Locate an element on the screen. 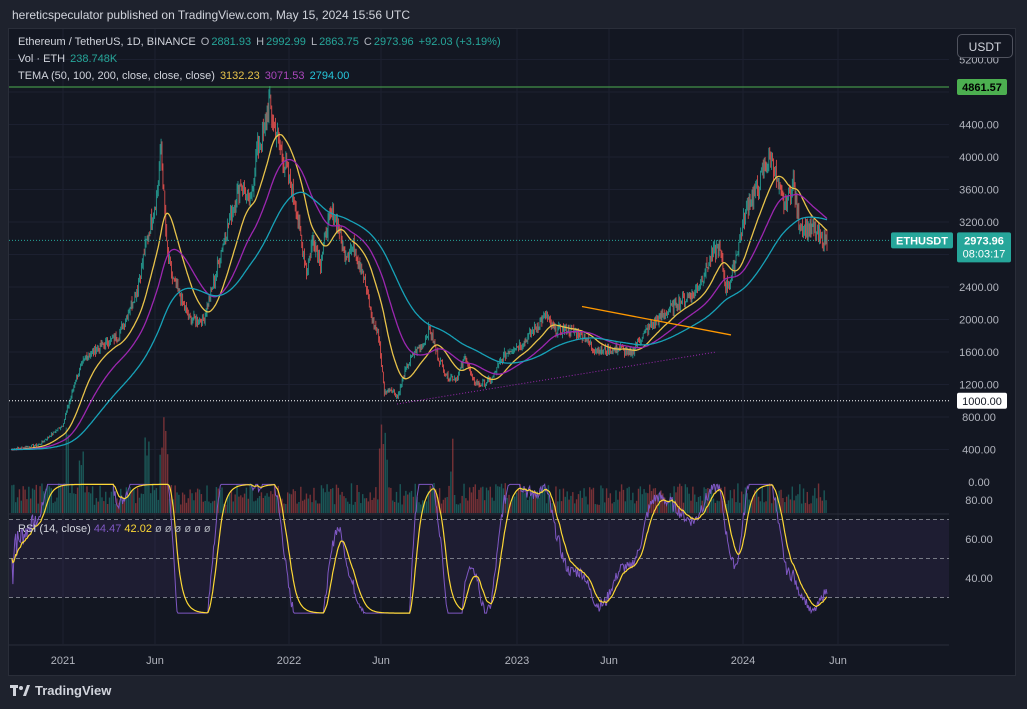 The image size is (1027, 709). currency-button: USDT is located at coordinates (985, 46).